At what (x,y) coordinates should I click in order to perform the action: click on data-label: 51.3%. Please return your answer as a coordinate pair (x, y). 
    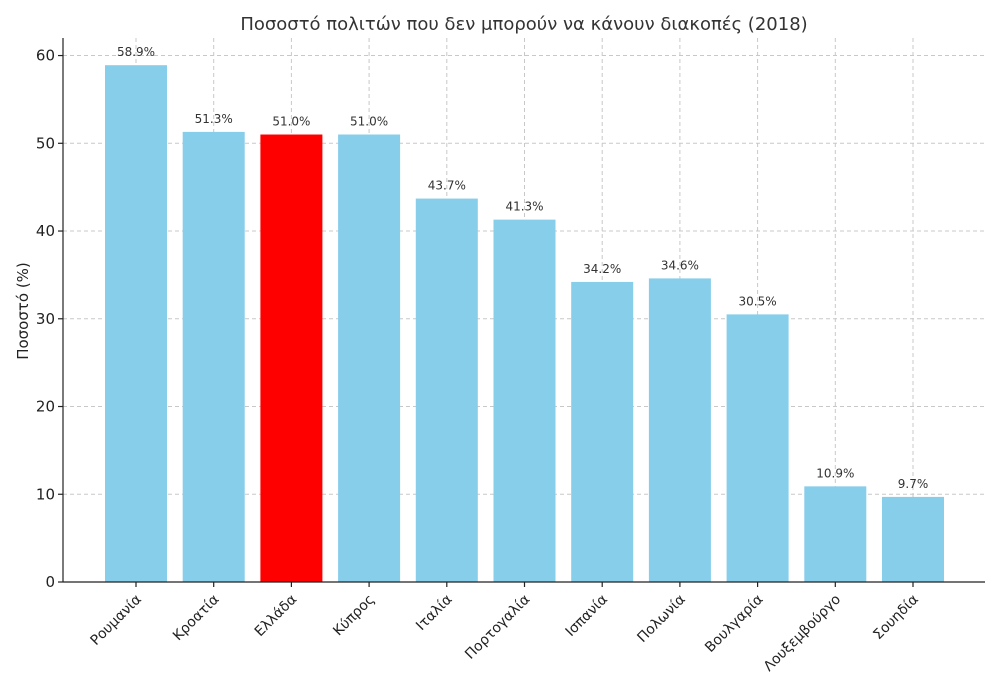
    Looking at the image, I should click on (214, 119).